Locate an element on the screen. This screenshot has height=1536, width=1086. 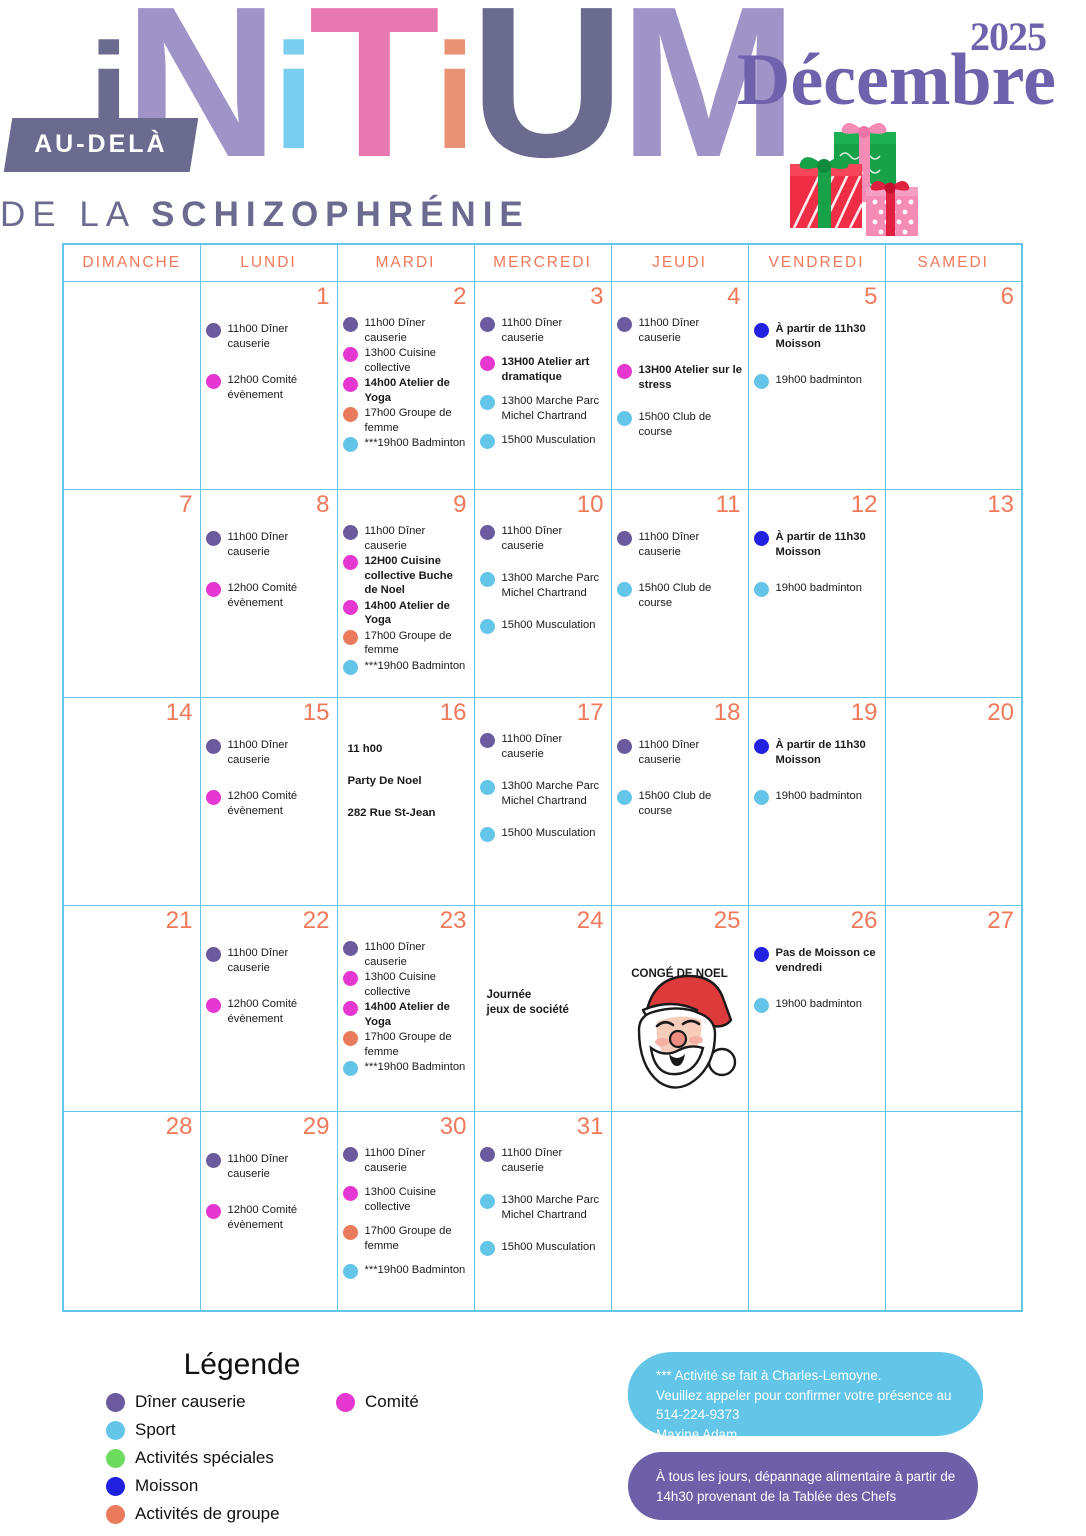
event-category-dot-sport is located at coordinates (350, 444).